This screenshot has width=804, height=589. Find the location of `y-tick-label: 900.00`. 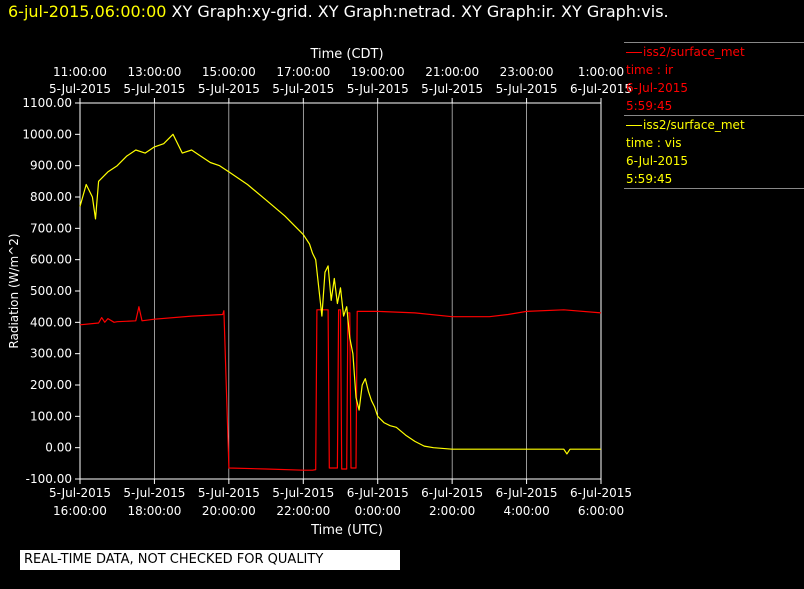

y-tick-label: 900.00 is located at coordinates (51, 166).